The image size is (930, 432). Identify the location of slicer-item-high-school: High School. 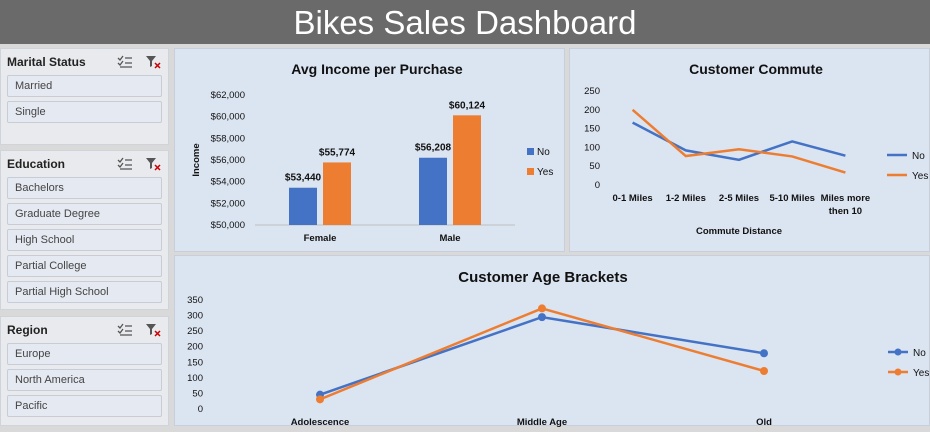
(84, 240).